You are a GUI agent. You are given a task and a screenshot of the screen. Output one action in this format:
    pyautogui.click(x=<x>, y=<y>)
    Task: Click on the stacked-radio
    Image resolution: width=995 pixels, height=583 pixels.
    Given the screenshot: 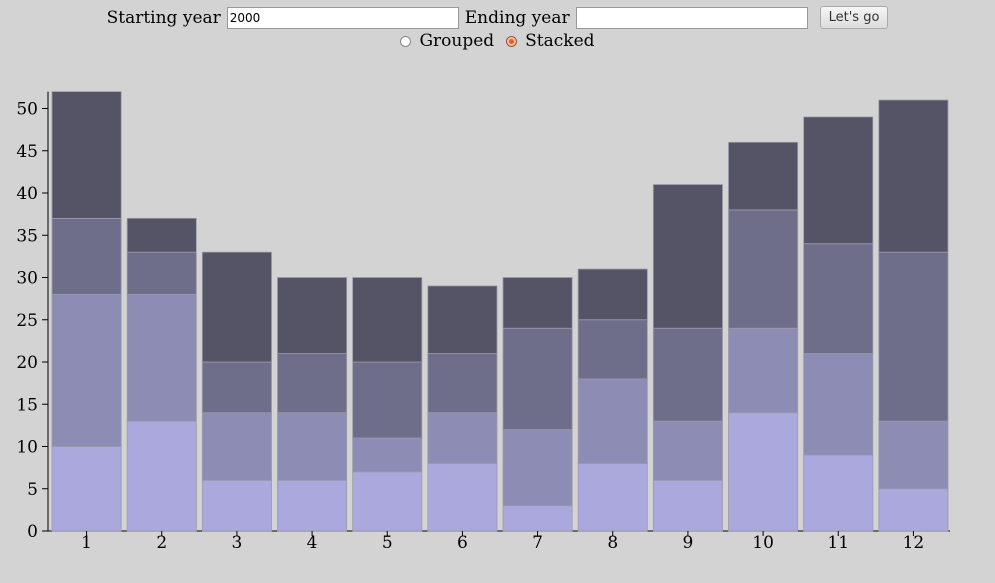 What is the action you would take?
    pyautogui.click(x=512, y=41)
    